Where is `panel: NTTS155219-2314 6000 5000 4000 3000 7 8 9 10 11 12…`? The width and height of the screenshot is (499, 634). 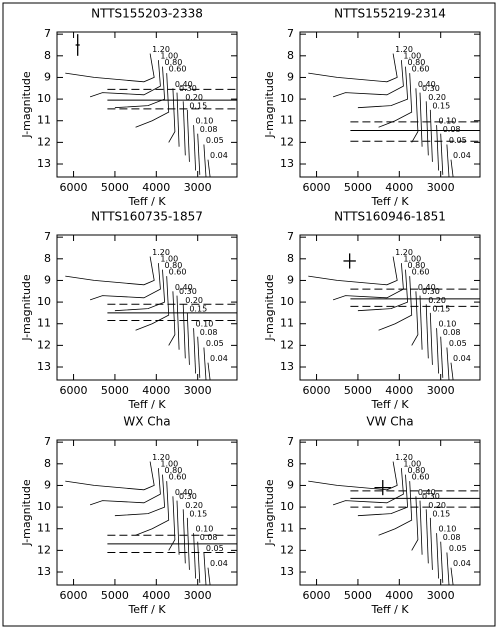
panel: NTTS155219-2314 6000 5000 4000 3000 7 8 9 10 11 12… is located at coordinates (372, 107).